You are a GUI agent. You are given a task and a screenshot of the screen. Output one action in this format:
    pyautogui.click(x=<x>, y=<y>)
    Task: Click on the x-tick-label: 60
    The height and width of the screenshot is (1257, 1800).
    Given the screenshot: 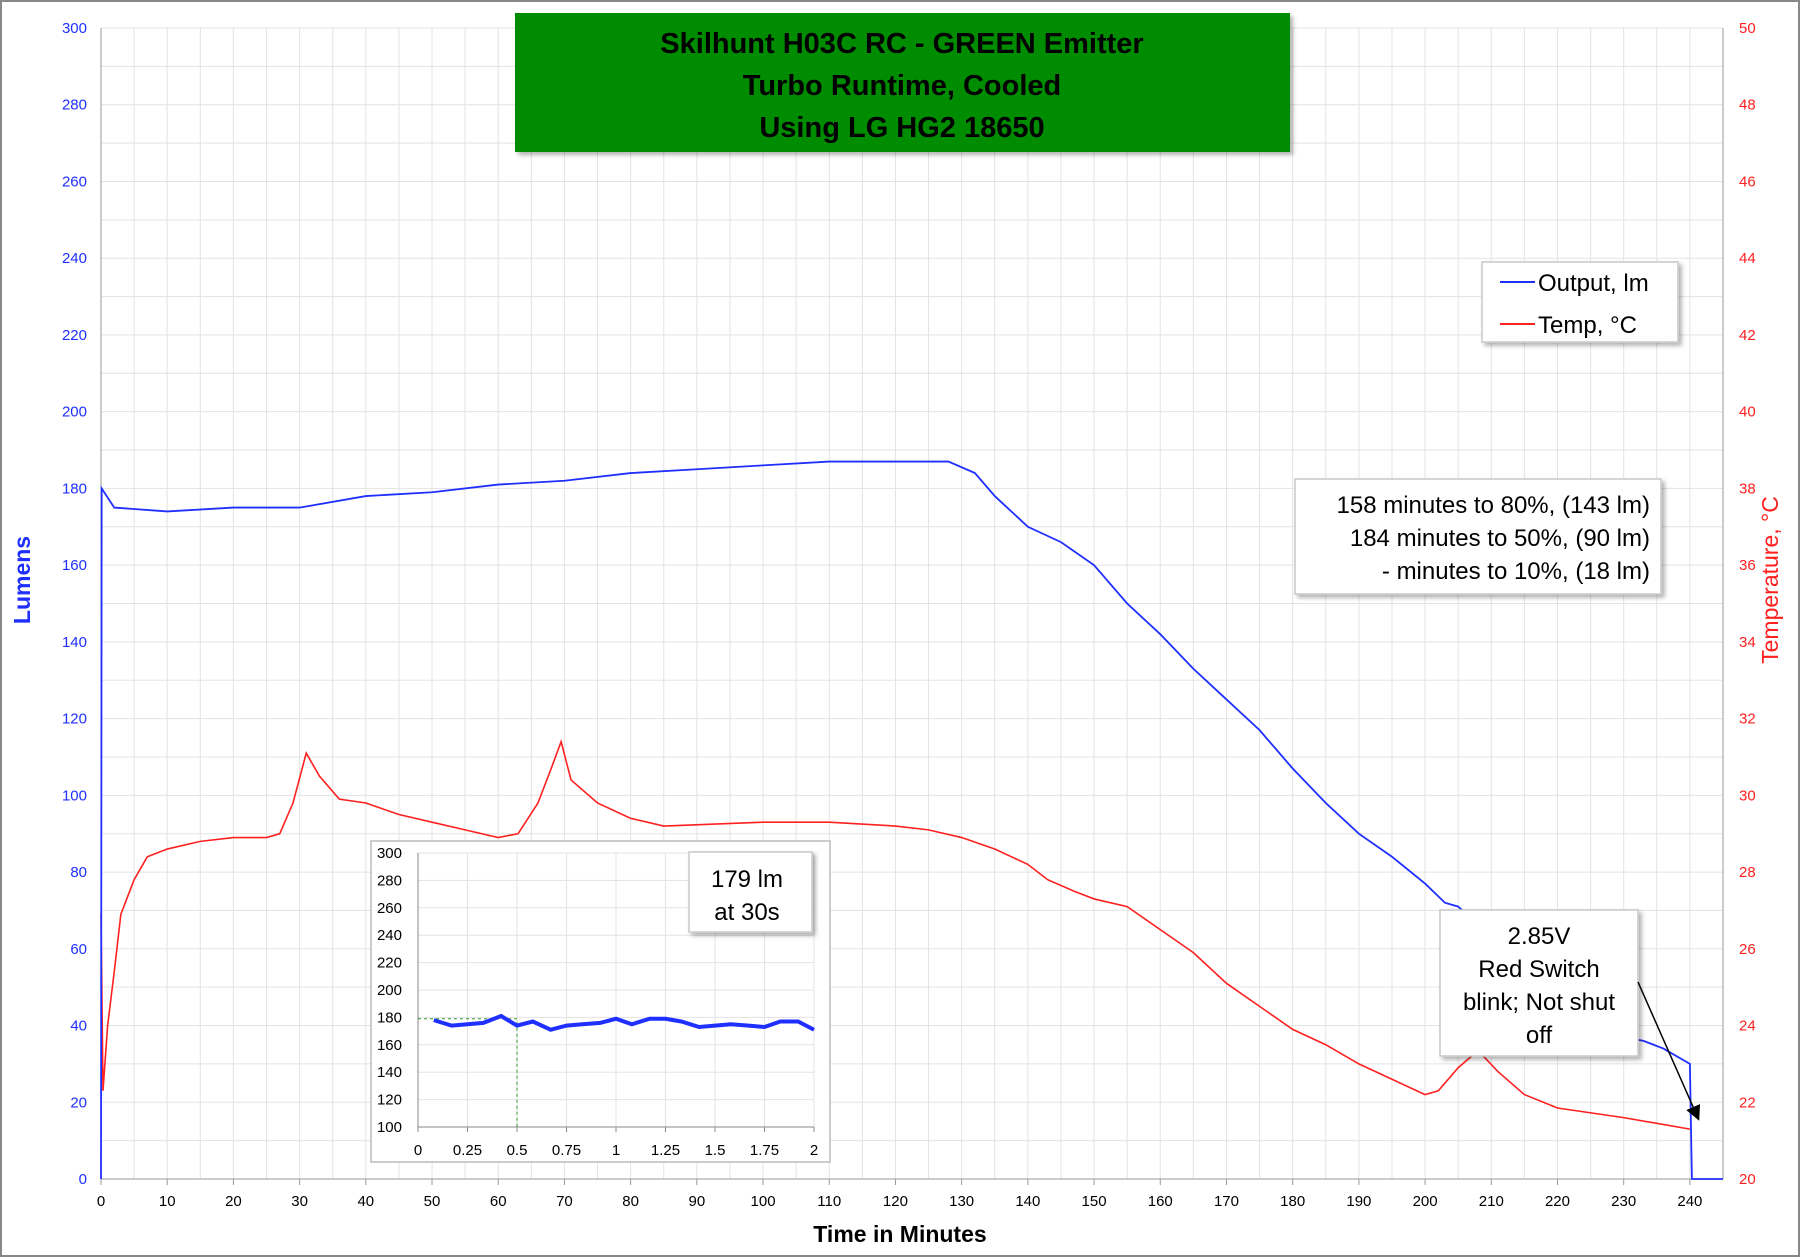 What is the action you would take?
    pyautogui.click(x=498, y=1201)
    